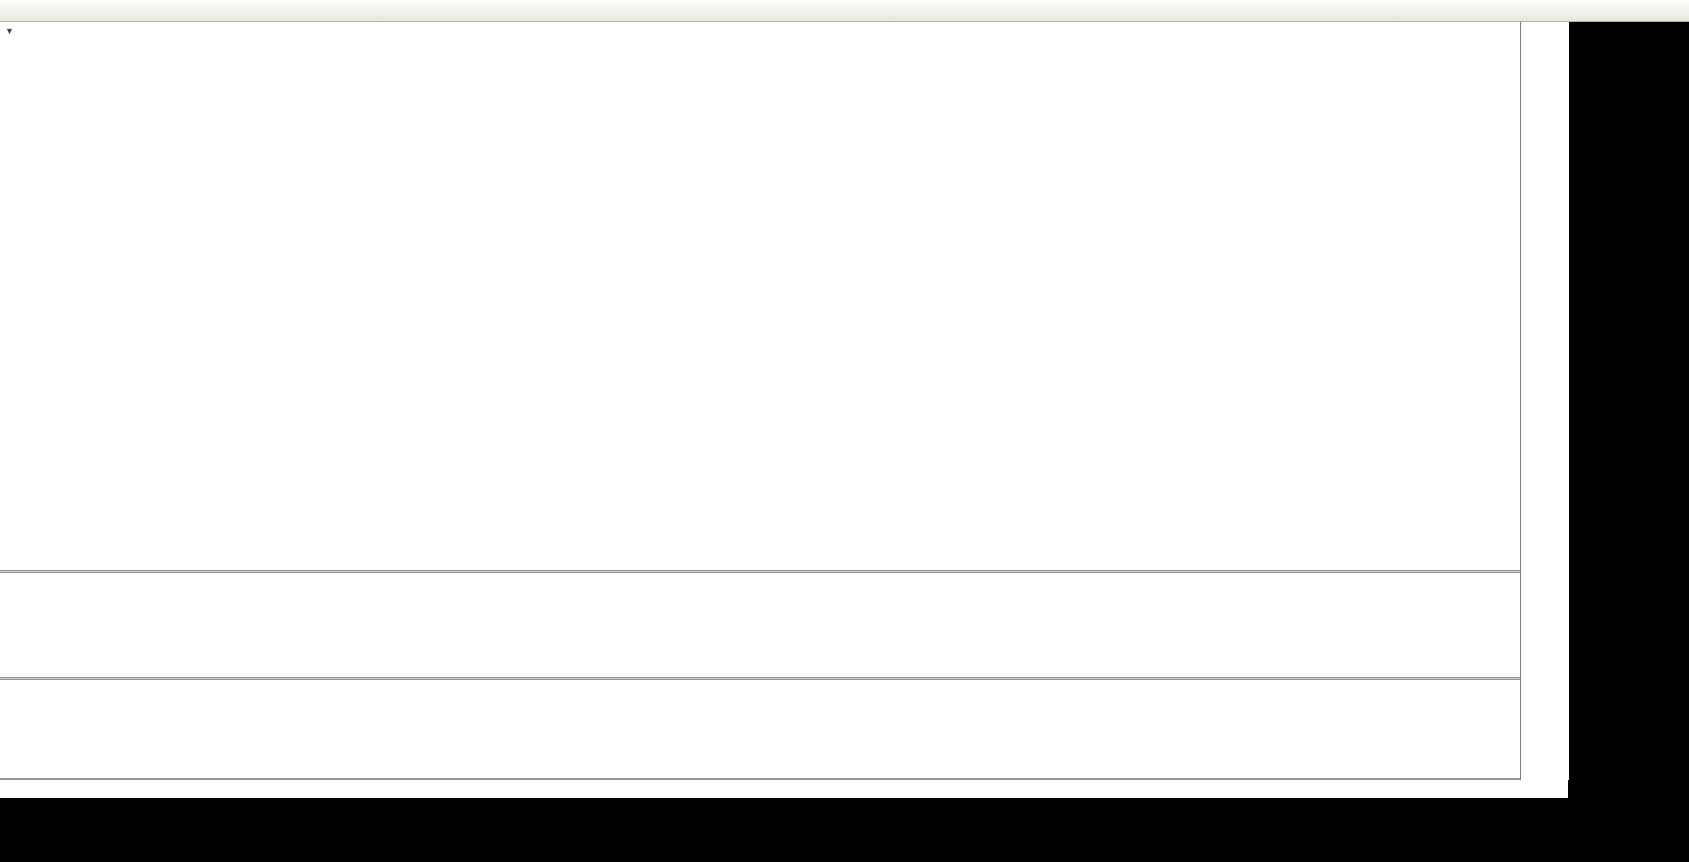  Describe the element at coordinates (9, 689) in the screenshot. I see `rsi-label` at that location.